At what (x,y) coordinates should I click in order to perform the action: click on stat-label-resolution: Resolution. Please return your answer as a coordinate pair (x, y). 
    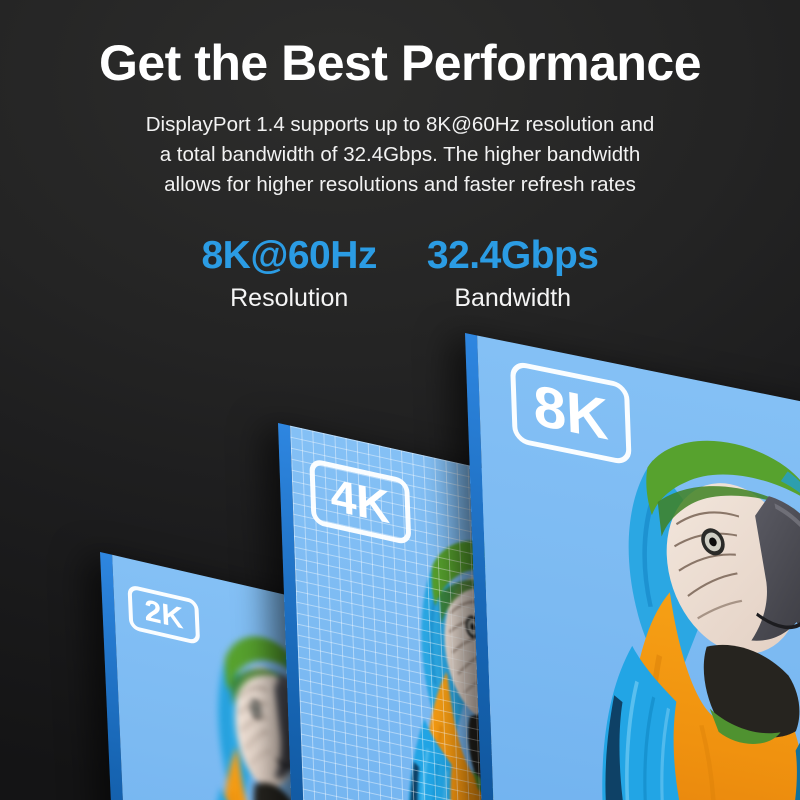
    Looking at the image, I should click on (289, 298).